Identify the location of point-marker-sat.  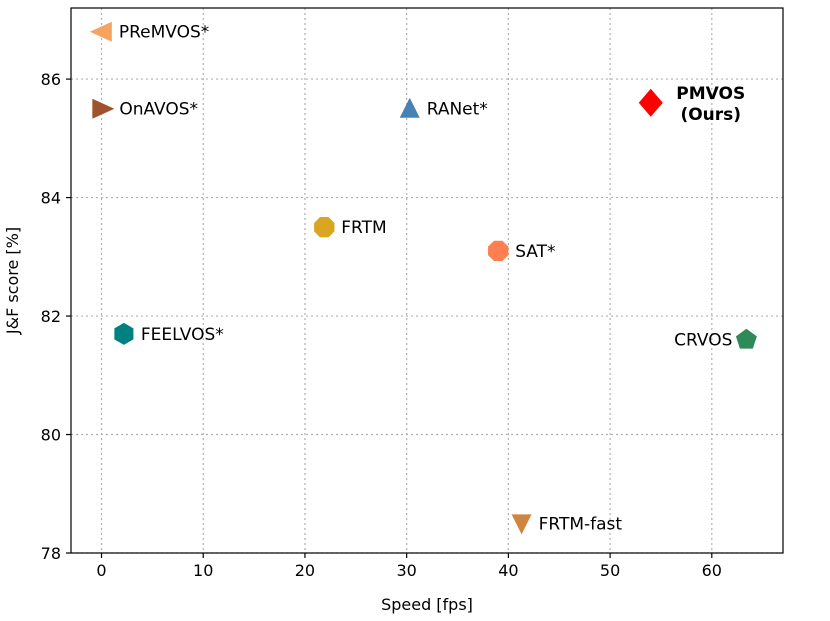
(498, 251).